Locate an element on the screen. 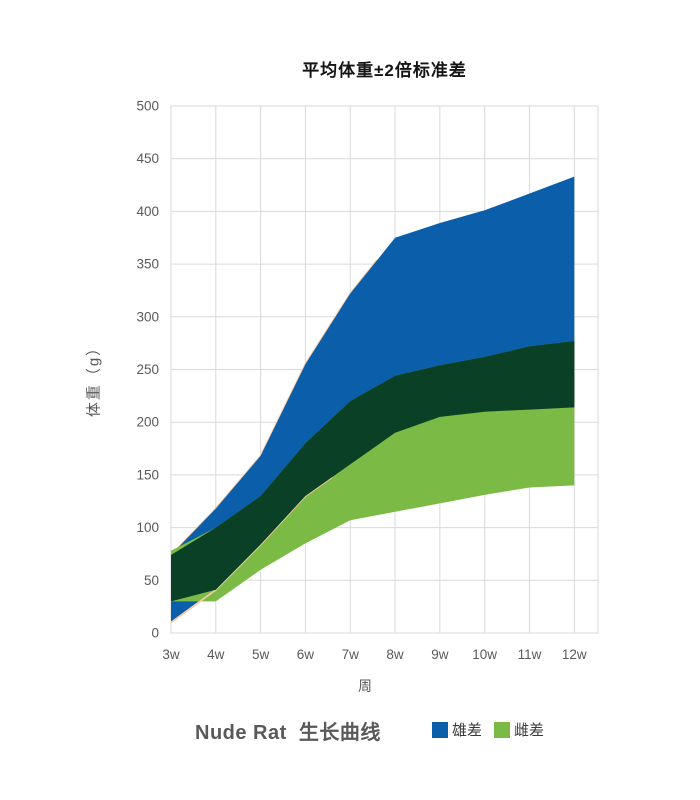  y-tick-label: 0 is located at coordinates (155, 633).